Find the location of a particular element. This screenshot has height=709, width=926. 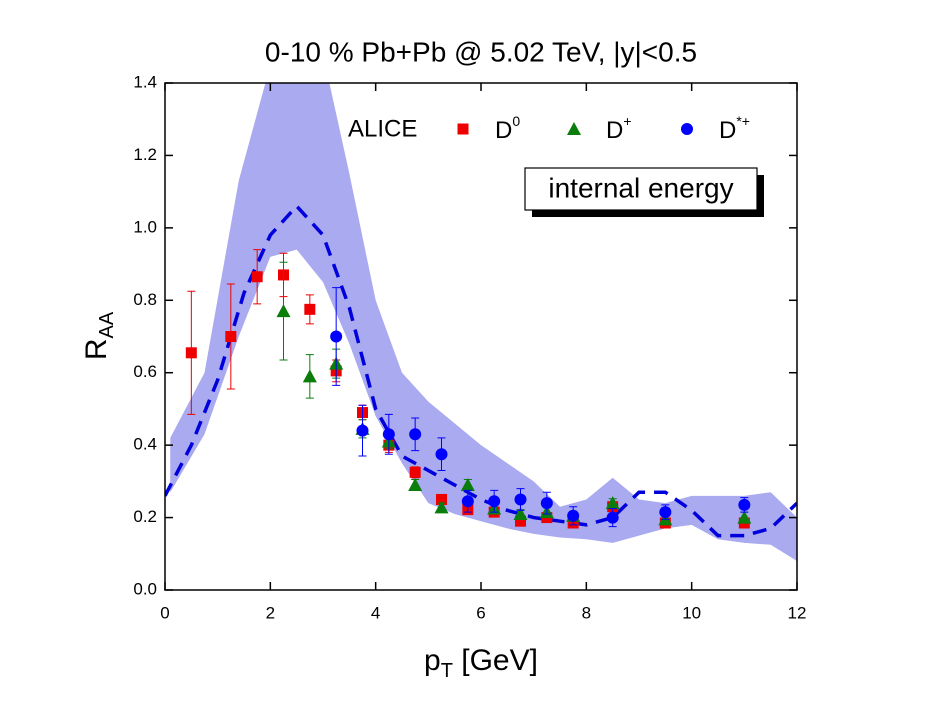

y-tick-label: 1.2 is located at coordinates (145, 154).